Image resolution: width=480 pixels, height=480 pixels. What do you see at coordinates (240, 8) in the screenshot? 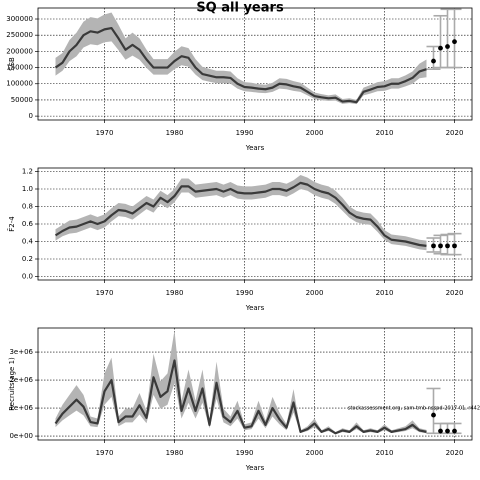
I see `chart-title: SQ all years` at bounding box center [240, 8].